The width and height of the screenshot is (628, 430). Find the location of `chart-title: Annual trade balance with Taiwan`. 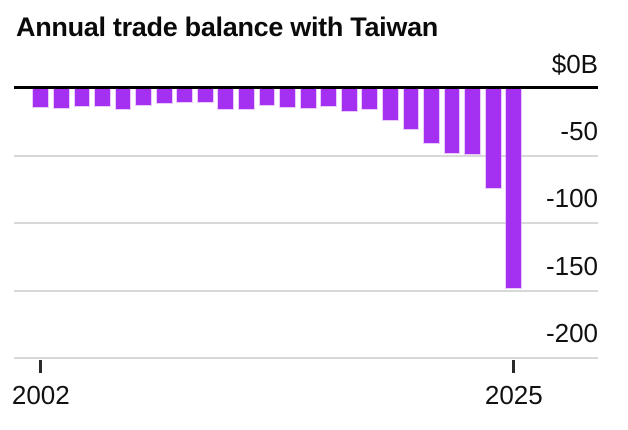

chart-title: Annual trade balance with Taiwan is located at coordinates (227, 27).